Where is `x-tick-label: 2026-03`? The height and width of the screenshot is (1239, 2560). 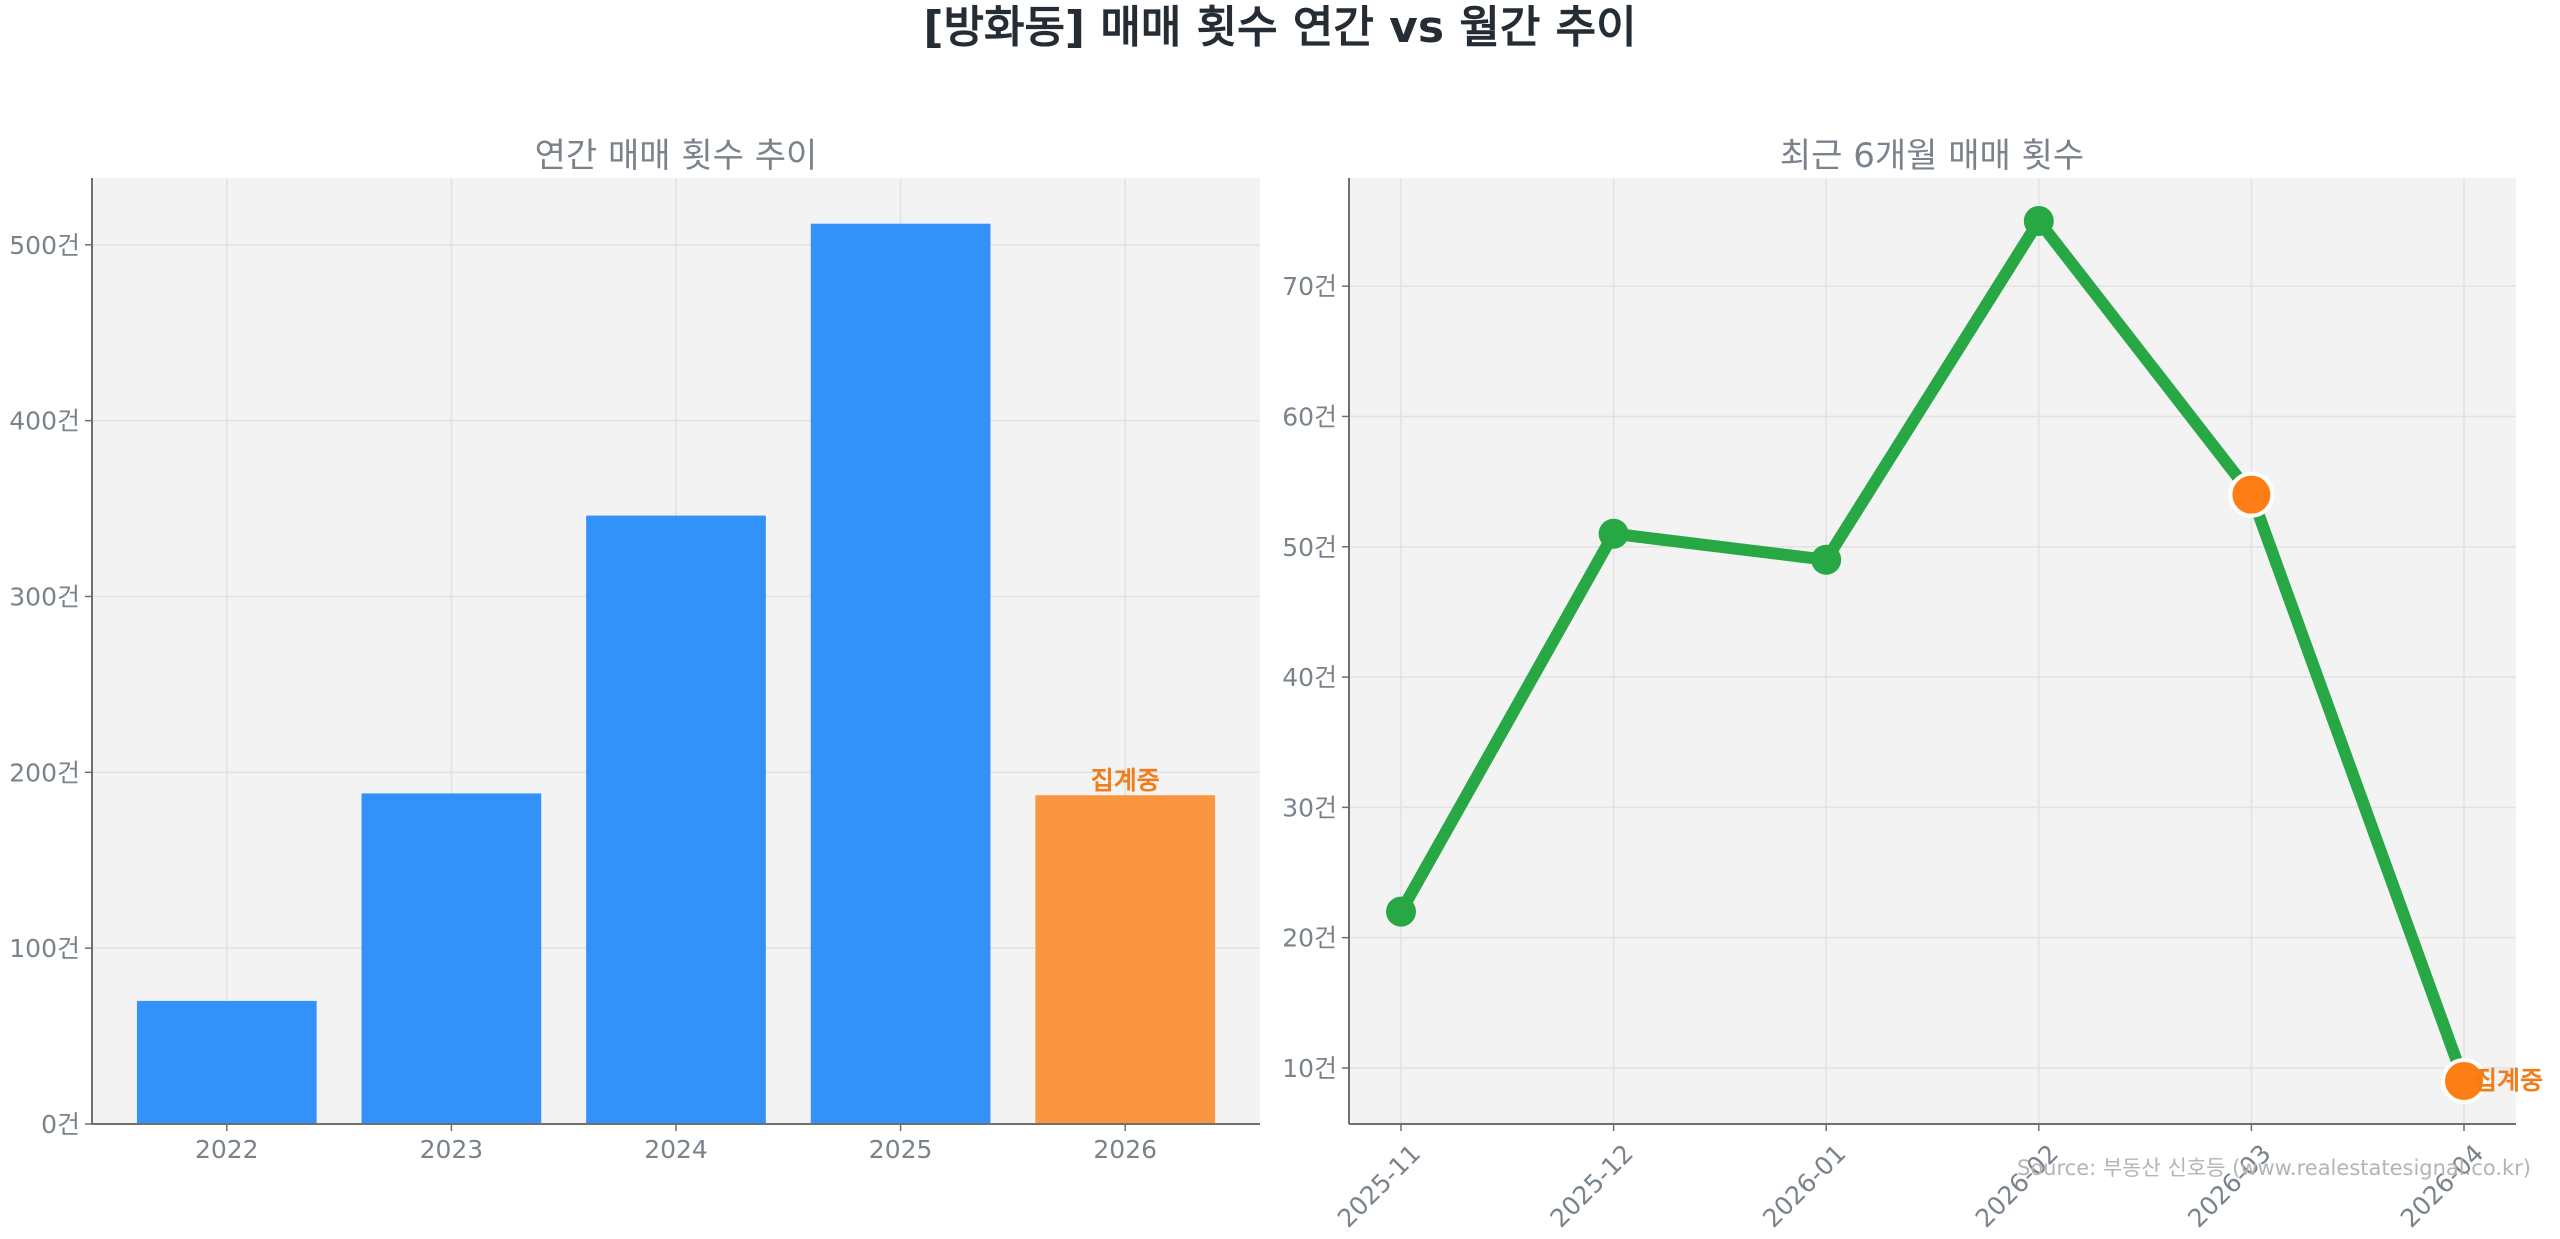
x-tick-label: 2026-03 is located at coordinates (2229, 1186).